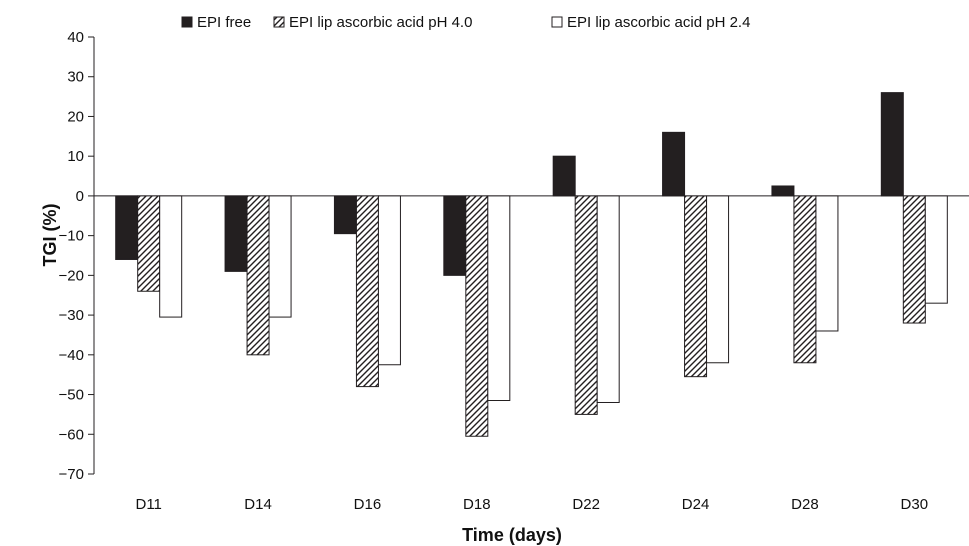 This screenshot has width=969, height=546. I want to click on y-tick-label: 30, so click(75, 77).